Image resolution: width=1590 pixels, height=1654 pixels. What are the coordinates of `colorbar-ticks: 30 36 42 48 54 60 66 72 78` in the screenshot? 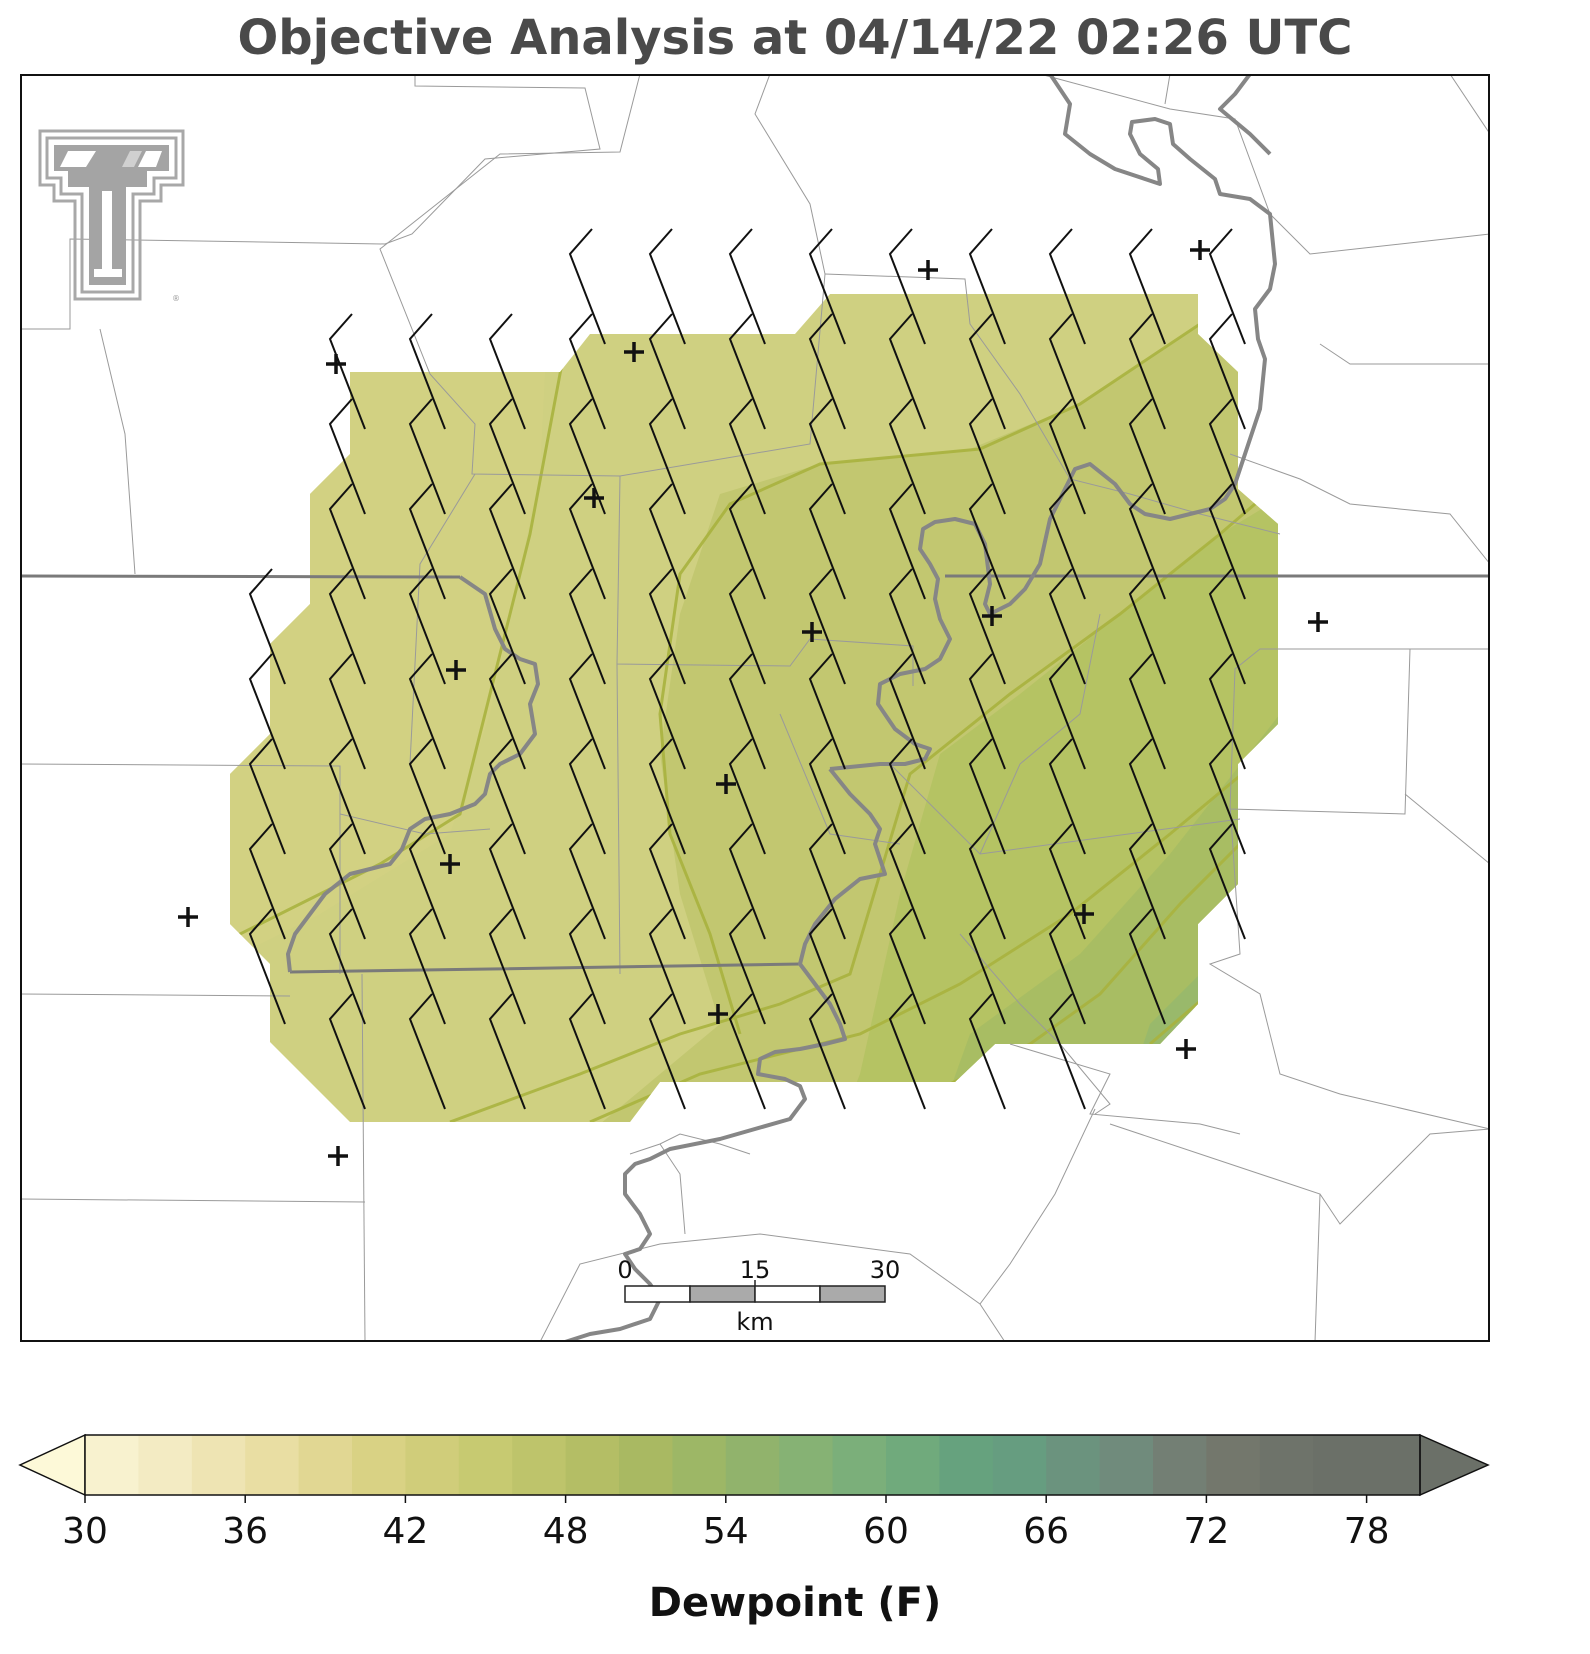 It's located at (726, 1523).